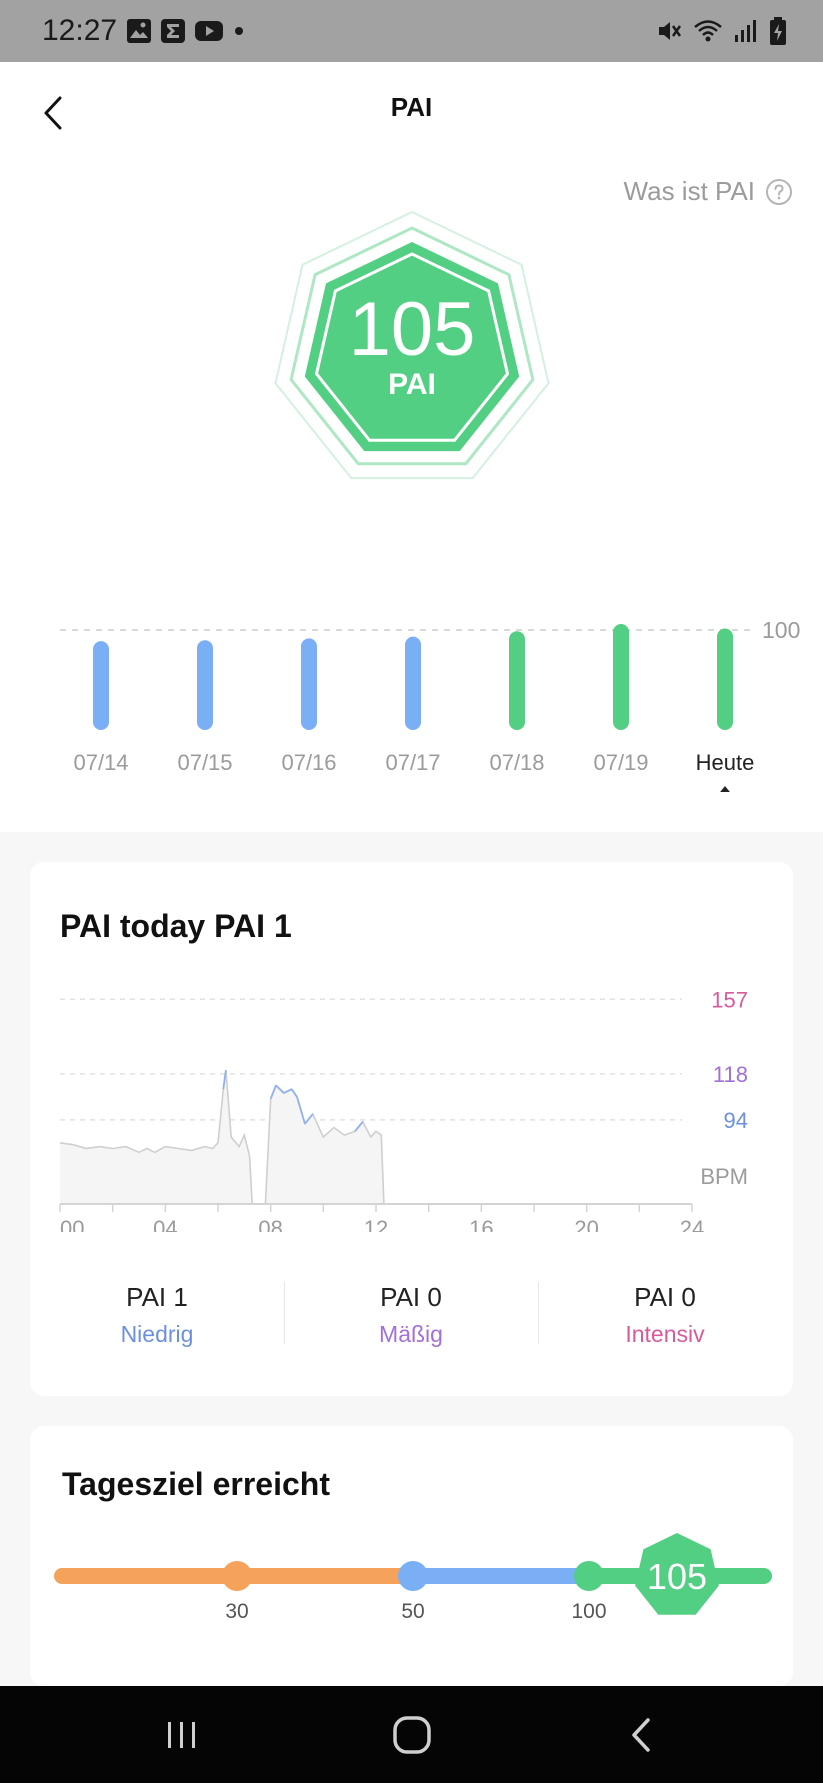 This screenshot has width=823, height=1783. I want to click on zone-low: PAI 1 Niedrig, so click(157, 1315).